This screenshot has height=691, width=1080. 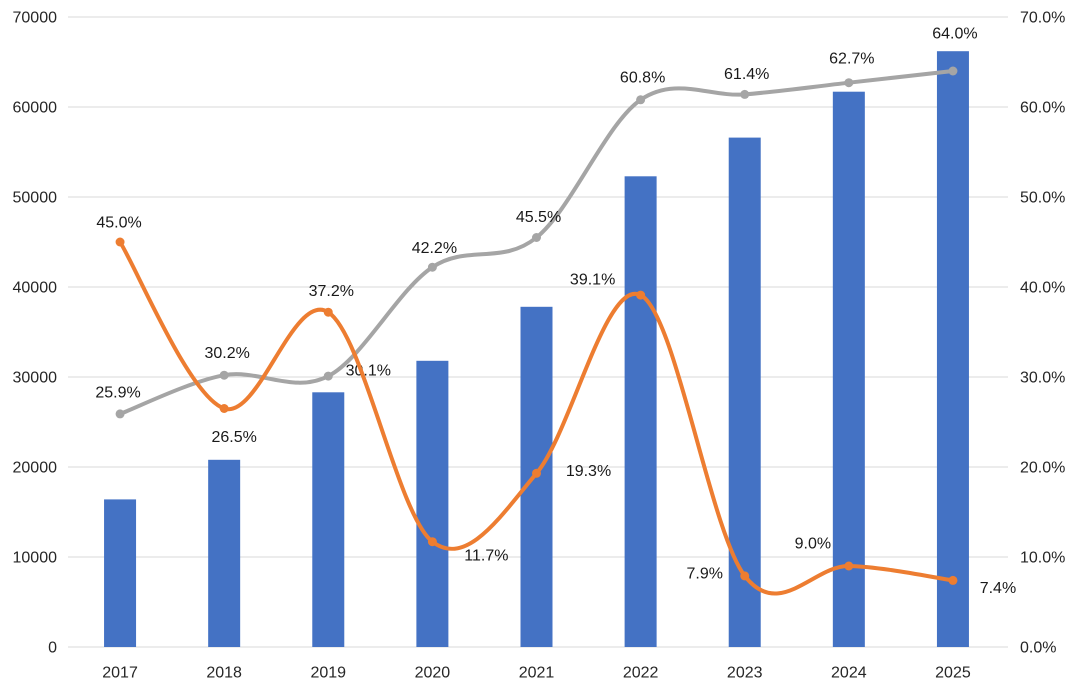 What do you see at coordinates (117, 393) in the screenshot?
I see `share-line-gray-label-2017: 25.9%` at bounding box center [117, 393].